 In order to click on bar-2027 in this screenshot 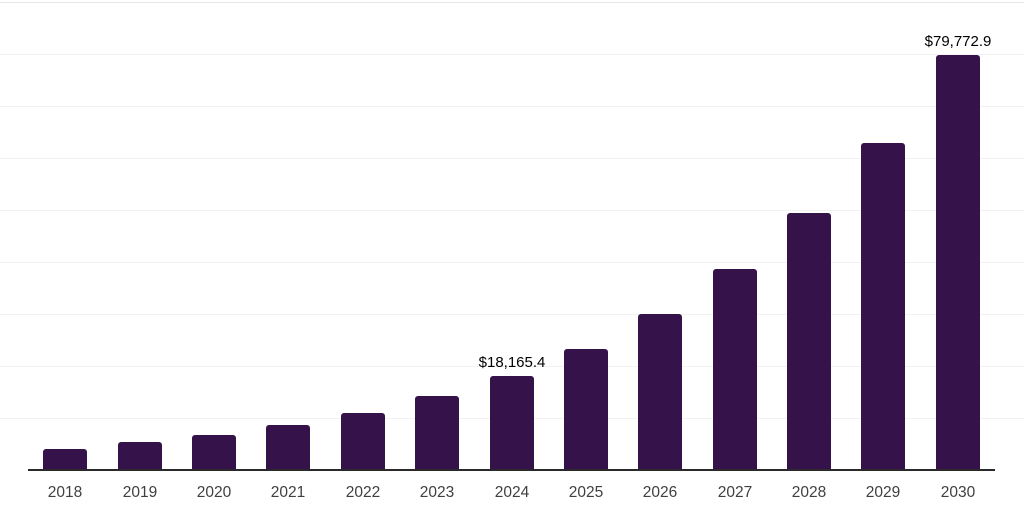, I will do `click(735, 369)`.